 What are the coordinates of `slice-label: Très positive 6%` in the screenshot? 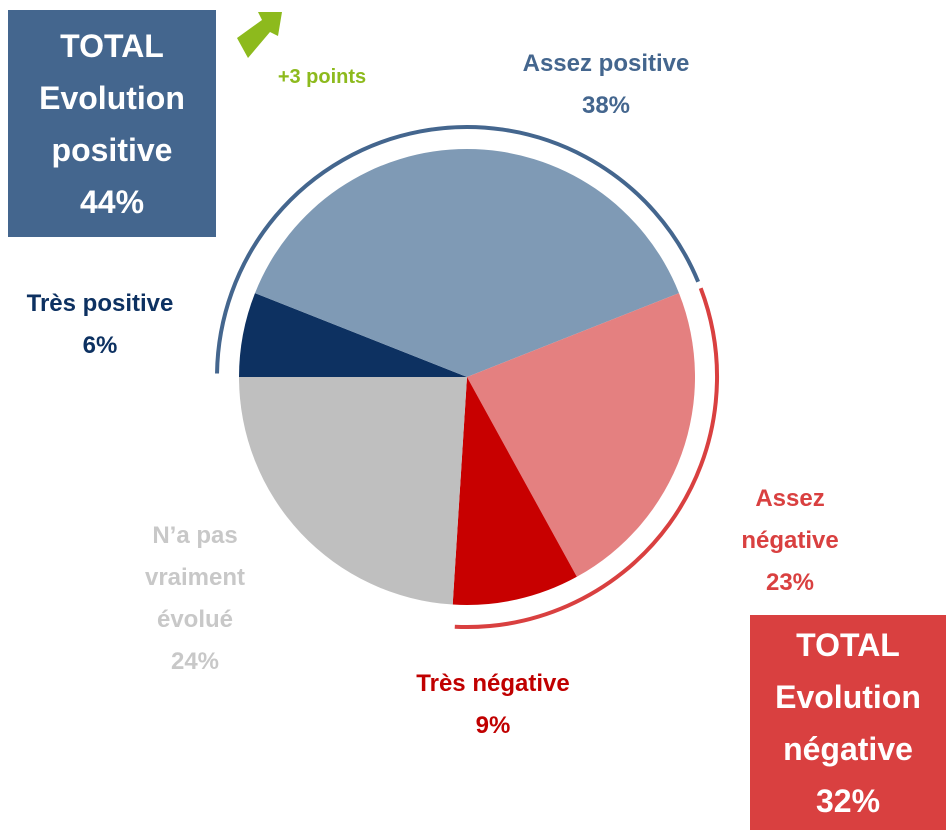 It's located at (105, 325).